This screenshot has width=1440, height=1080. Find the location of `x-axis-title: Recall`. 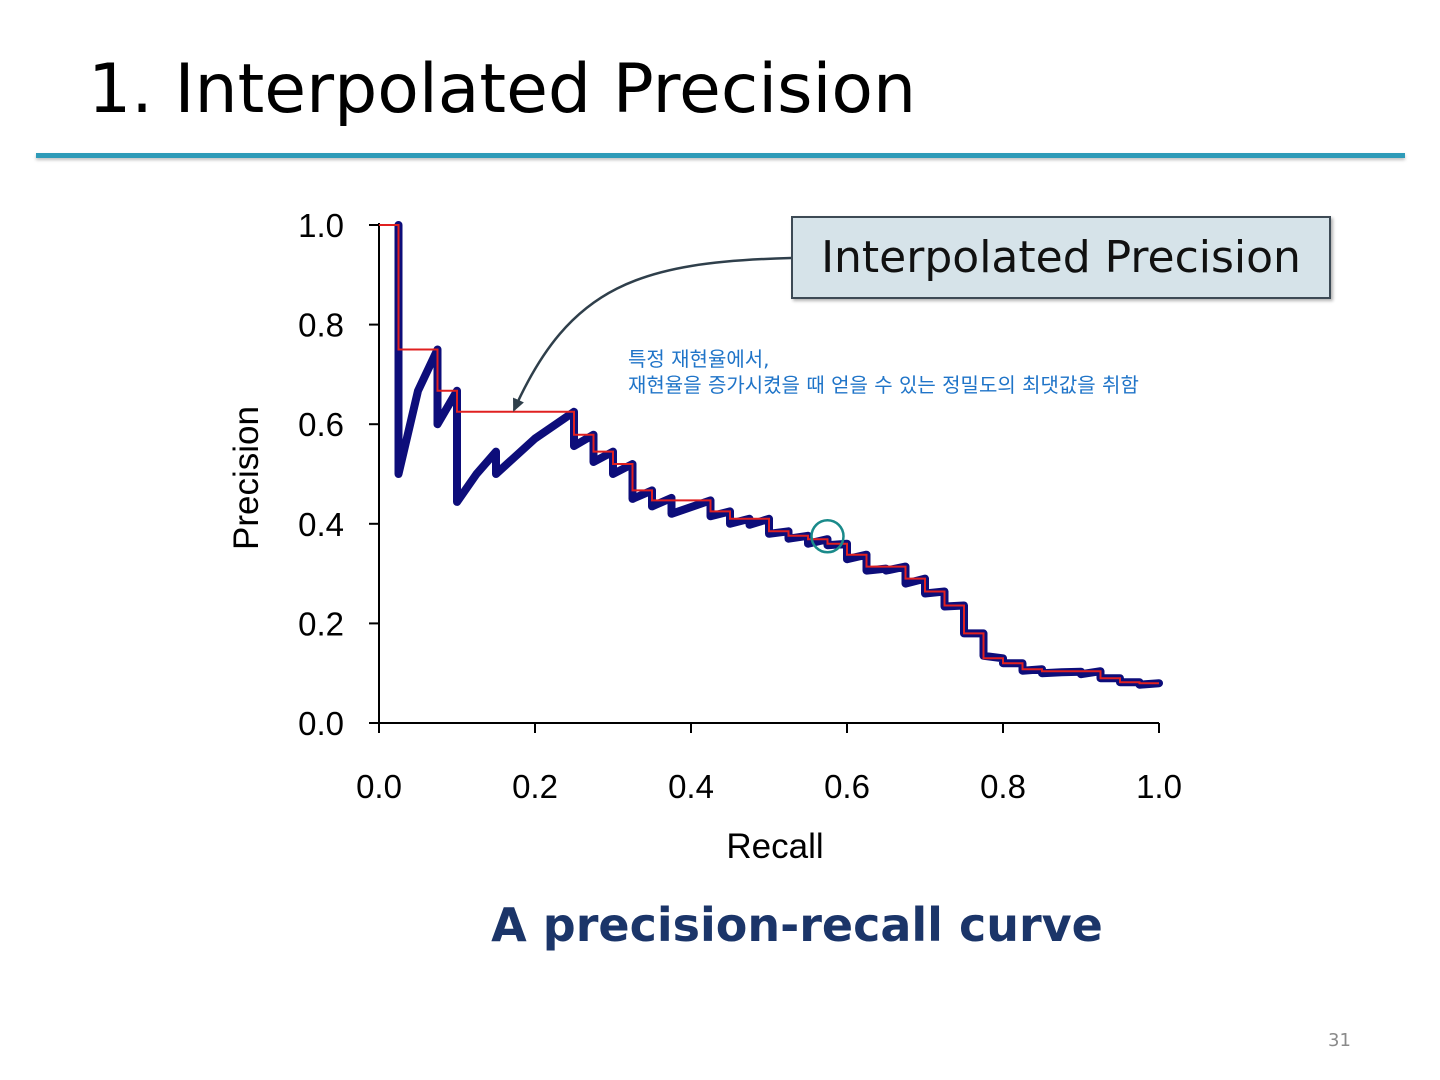

x-axis-title: Recall is located at coordinates (774, 846).